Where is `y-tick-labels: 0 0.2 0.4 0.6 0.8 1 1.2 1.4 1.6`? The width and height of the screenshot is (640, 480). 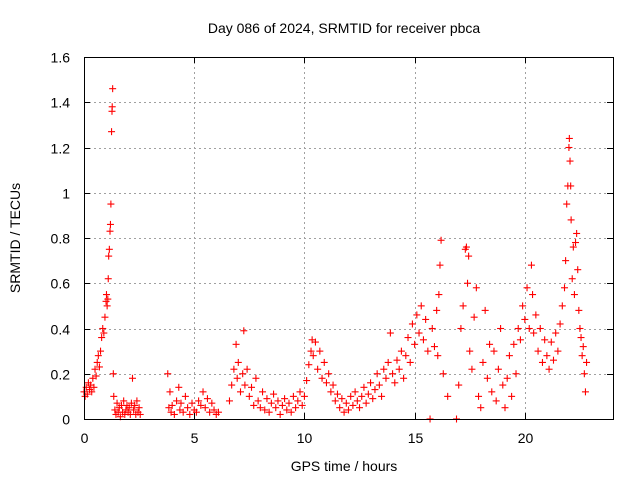
y-tick-labels: 0 0.2 0.4 0.6 0.8 1 1.2 1.4 1.6 is located at coordinates (61, 239).